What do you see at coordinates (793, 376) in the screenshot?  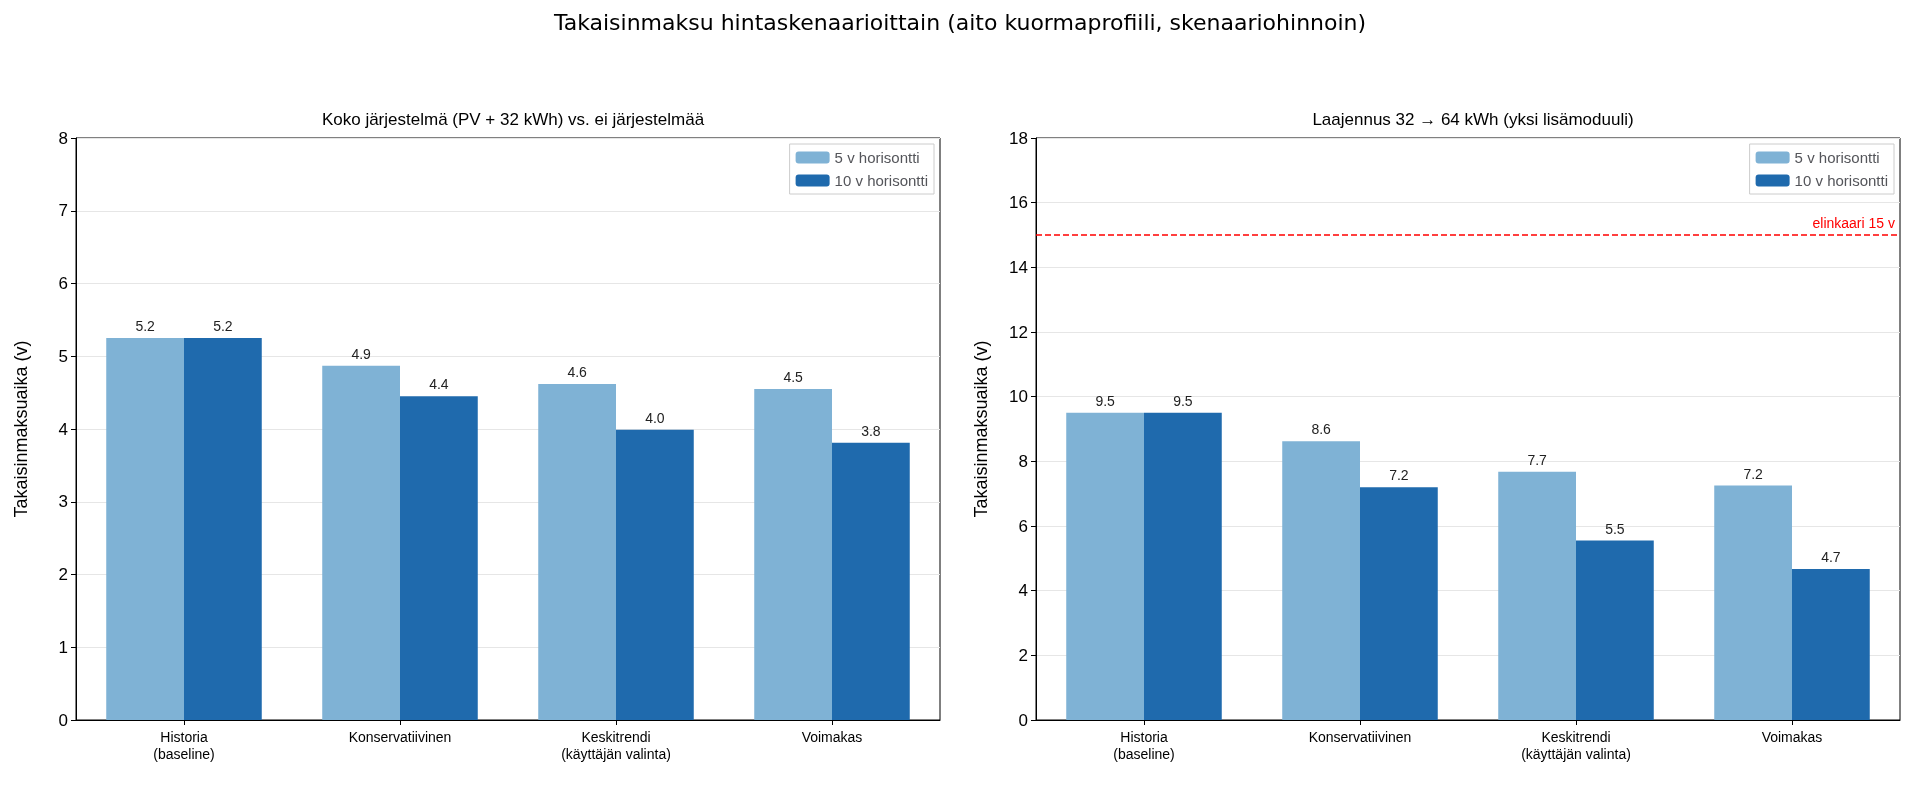 I see `data-label: 4.5` at bounding box center [793, 376].